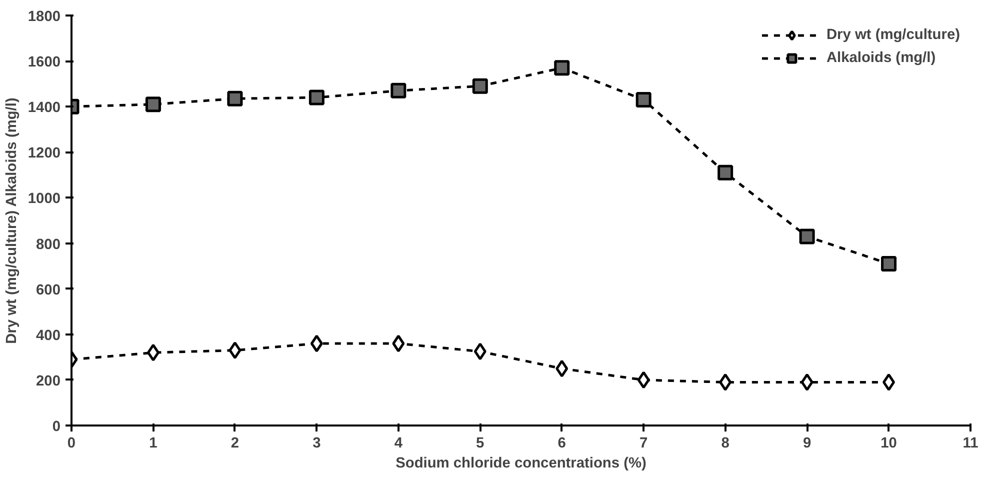 The height and width of the screenshot is (479, 997). What do you see at coordinates (56, 427) in the screenshot?
I see `y-tick-label: 0` at bounding box center [56, 427].